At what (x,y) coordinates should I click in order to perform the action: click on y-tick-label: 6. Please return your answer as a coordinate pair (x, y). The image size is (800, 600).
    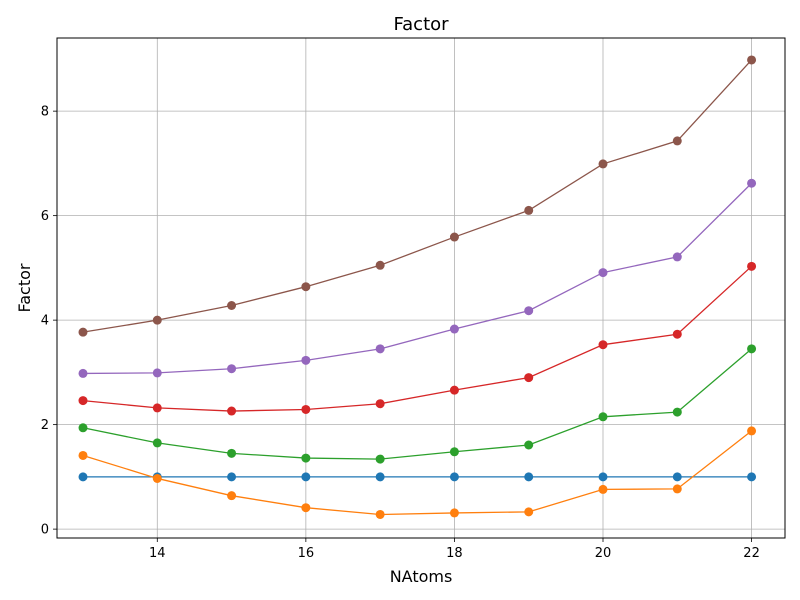
    Looking at the image, I should click on (45, 216).